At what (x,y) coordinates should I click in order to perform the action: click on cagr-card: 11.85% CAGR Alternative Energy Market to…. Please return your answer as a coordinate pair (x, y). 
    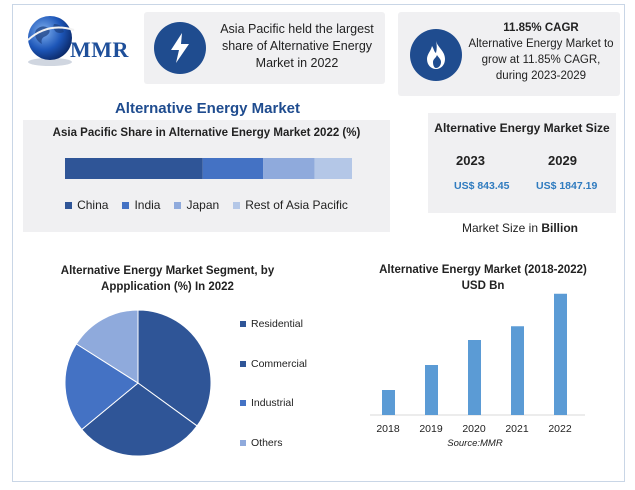
    Looking at the image, I should click on (509, 54).